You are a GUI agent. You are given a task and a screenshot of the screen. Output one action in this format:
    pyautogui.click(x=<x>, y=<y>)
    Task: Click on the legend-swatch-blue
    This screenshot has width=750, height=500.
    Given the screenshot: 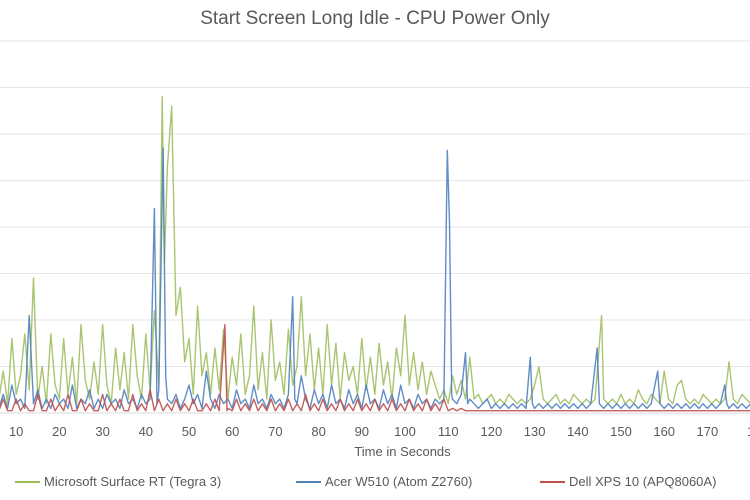 What is the action you would take?
    pyautogui.click(x=308, y=481)
    